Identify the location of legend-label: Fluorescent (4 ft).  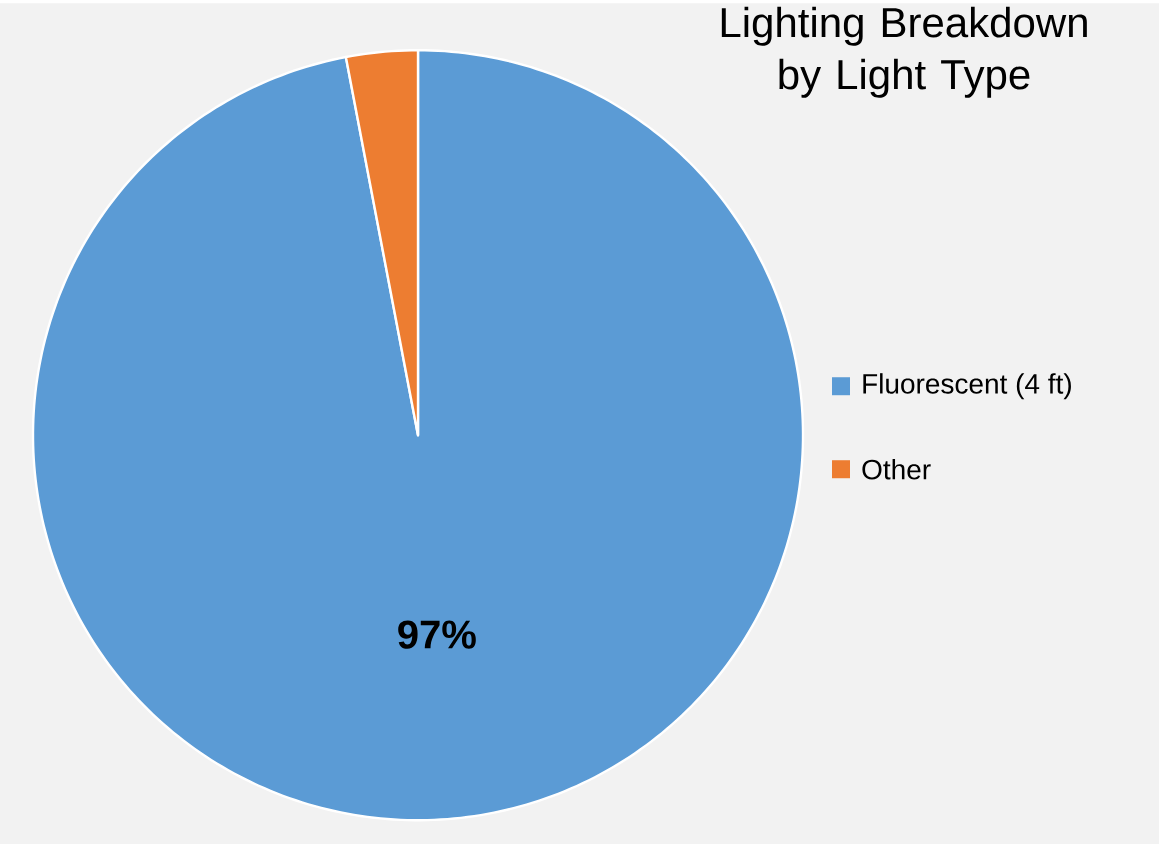
(967, 386).